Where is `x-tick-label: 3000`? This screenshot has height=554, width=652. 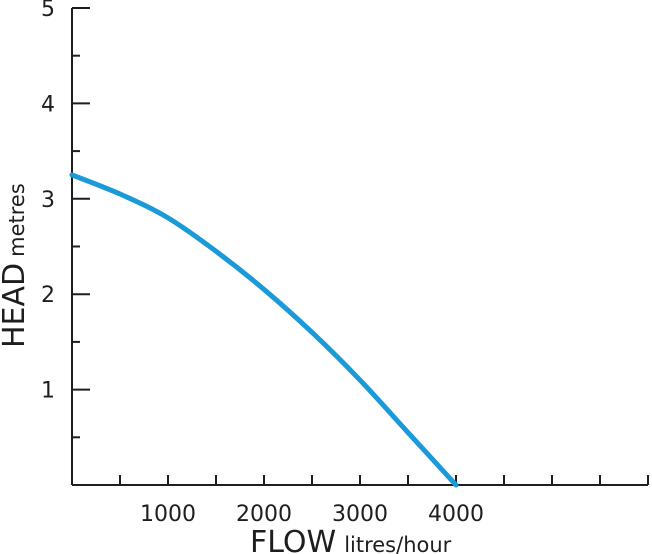 x-tick-label: 3000 is located at coordinates (360, 514).